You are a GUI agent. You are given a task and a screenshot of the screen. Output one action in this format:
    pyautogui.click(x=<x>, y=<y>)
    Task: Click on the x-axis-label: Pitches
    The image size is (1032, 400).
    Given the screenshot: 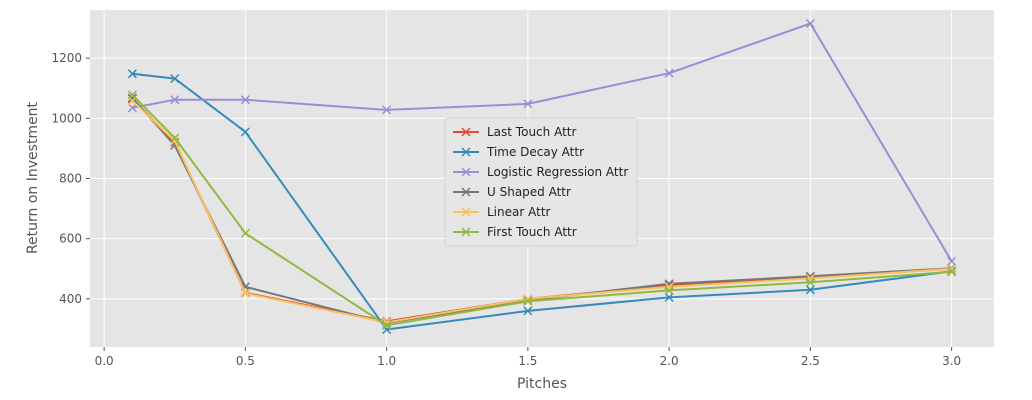 What is the action you would take?
    pyautogui.click(x=542, y=384)
    